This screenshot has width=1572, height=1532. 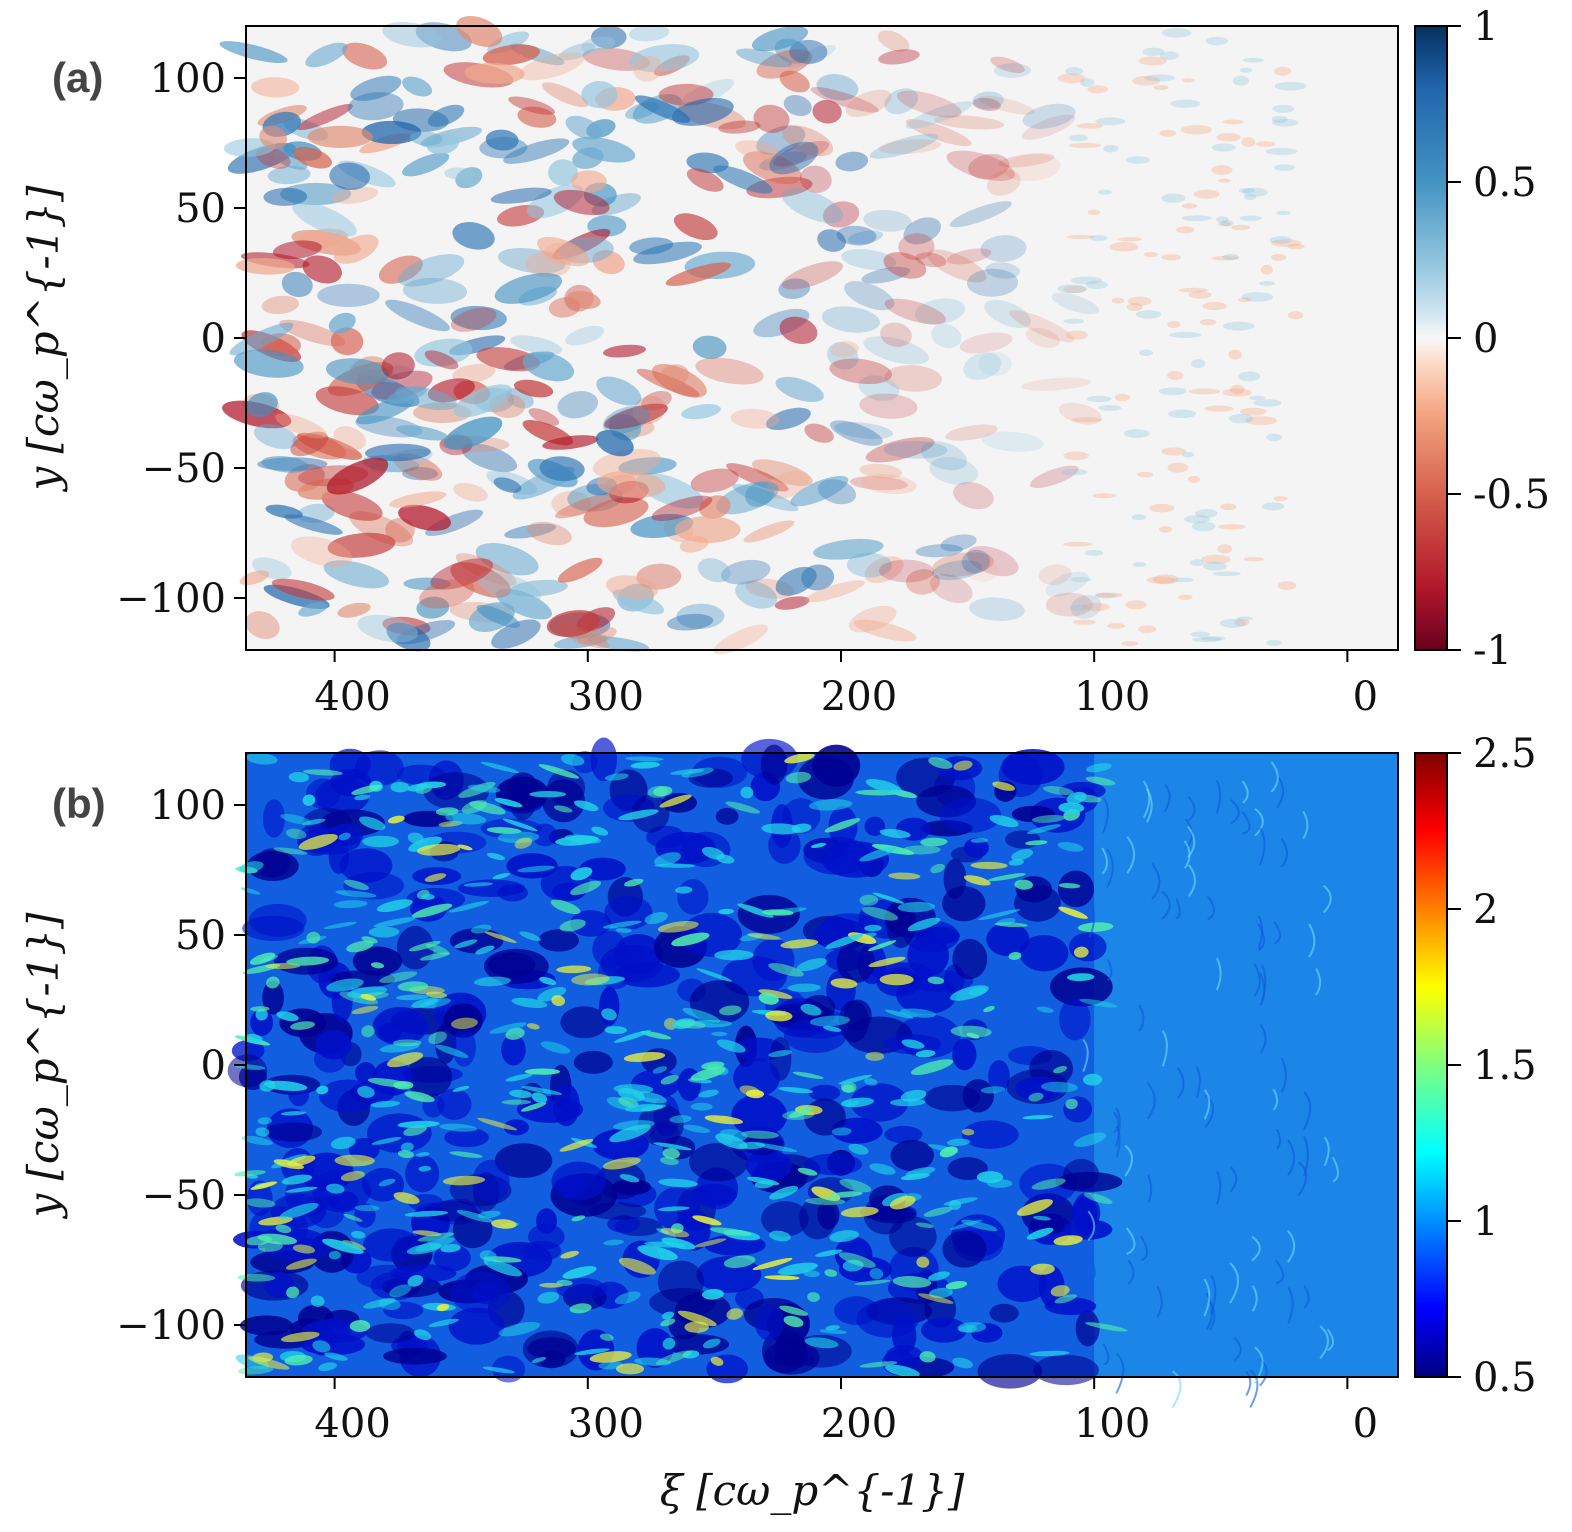 I want to click on y-axis-b: 100 50 0 −50 −100, so click(x=181, y=1066).